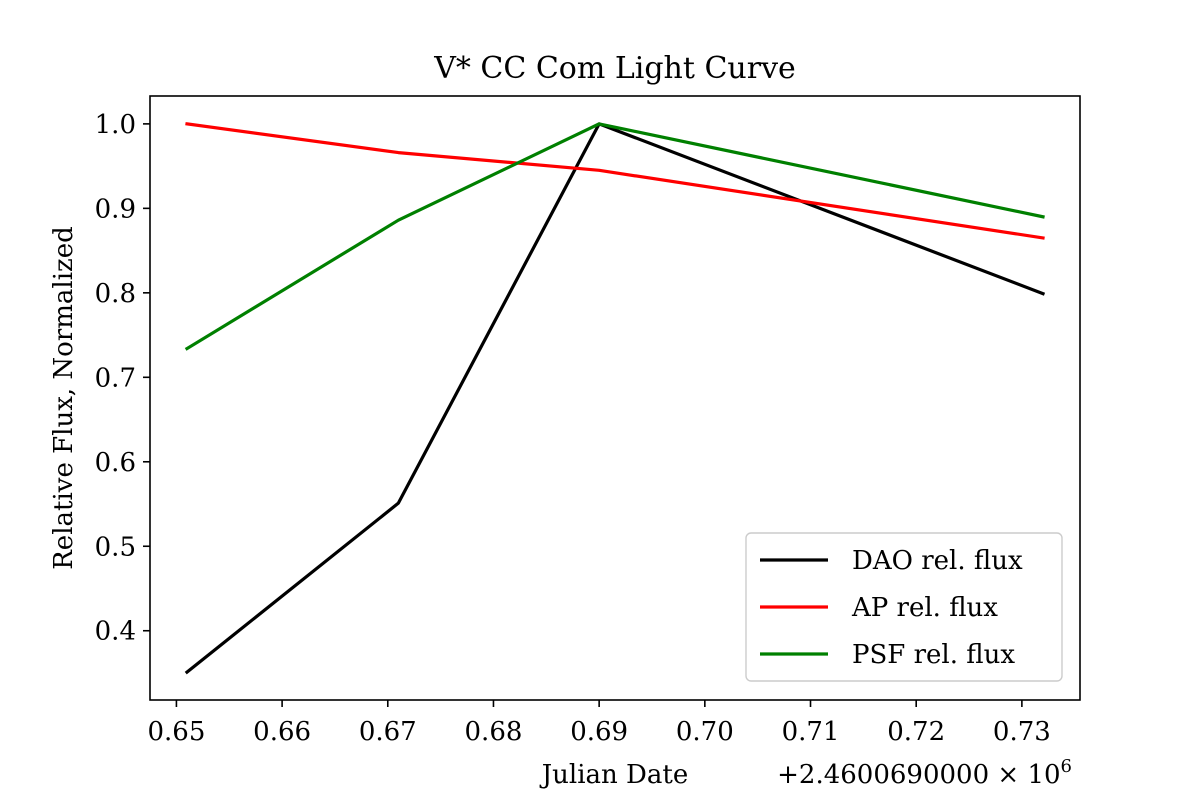 The image size is (1200, 805). I want to click on x-tick-label: 0.70, so click(705, 732).